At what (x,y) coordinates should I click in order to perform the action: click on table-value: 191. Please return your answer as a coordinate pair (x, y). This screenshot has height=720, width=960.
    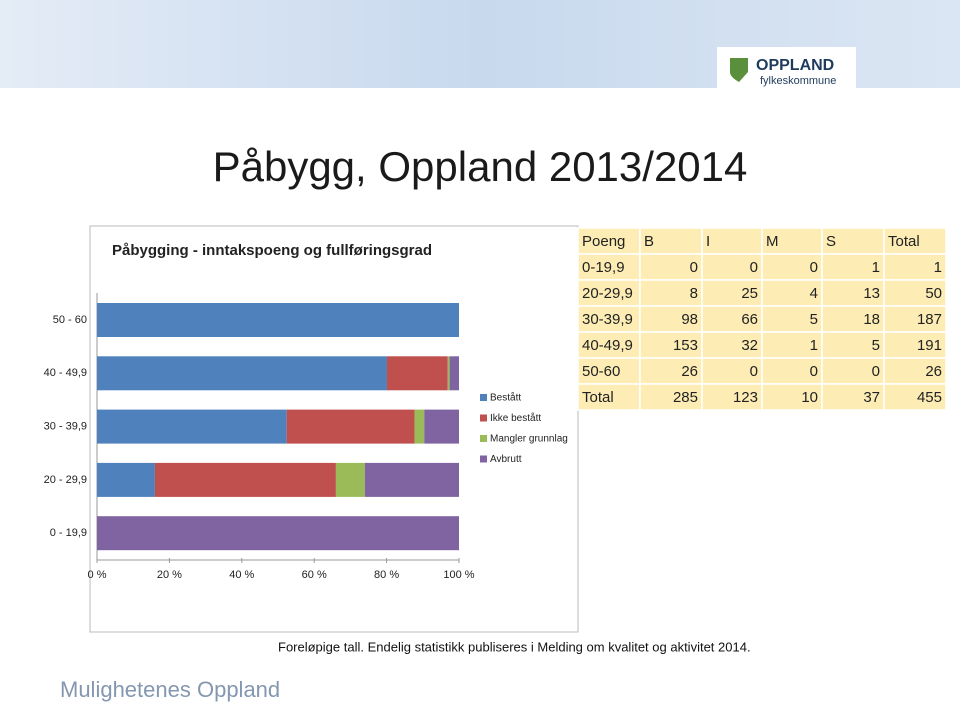
    Looking at the image, I should click on (929, 345).